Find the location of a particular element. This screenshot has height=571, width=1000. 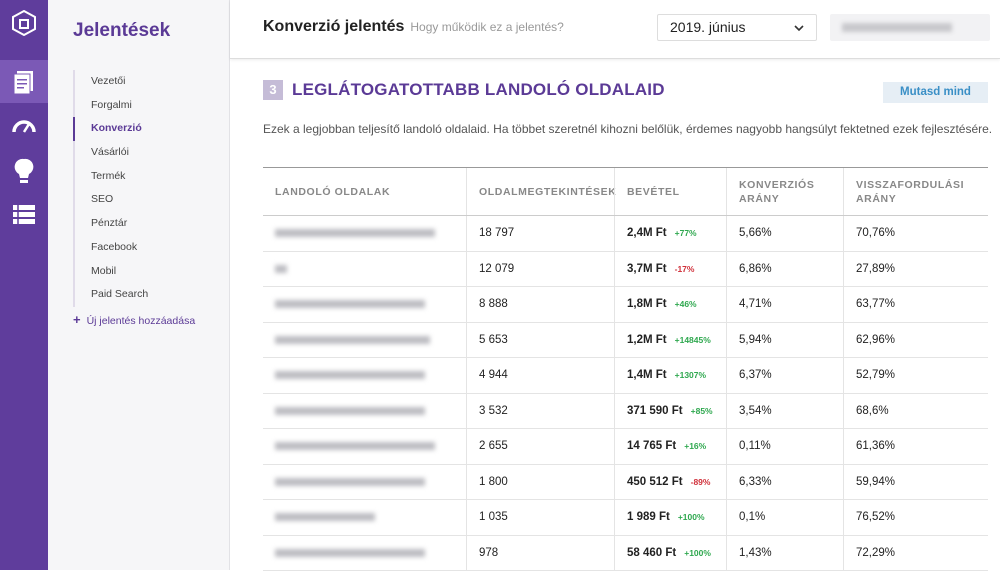

revenue-change: +85% is located at coordinates (702, 411).